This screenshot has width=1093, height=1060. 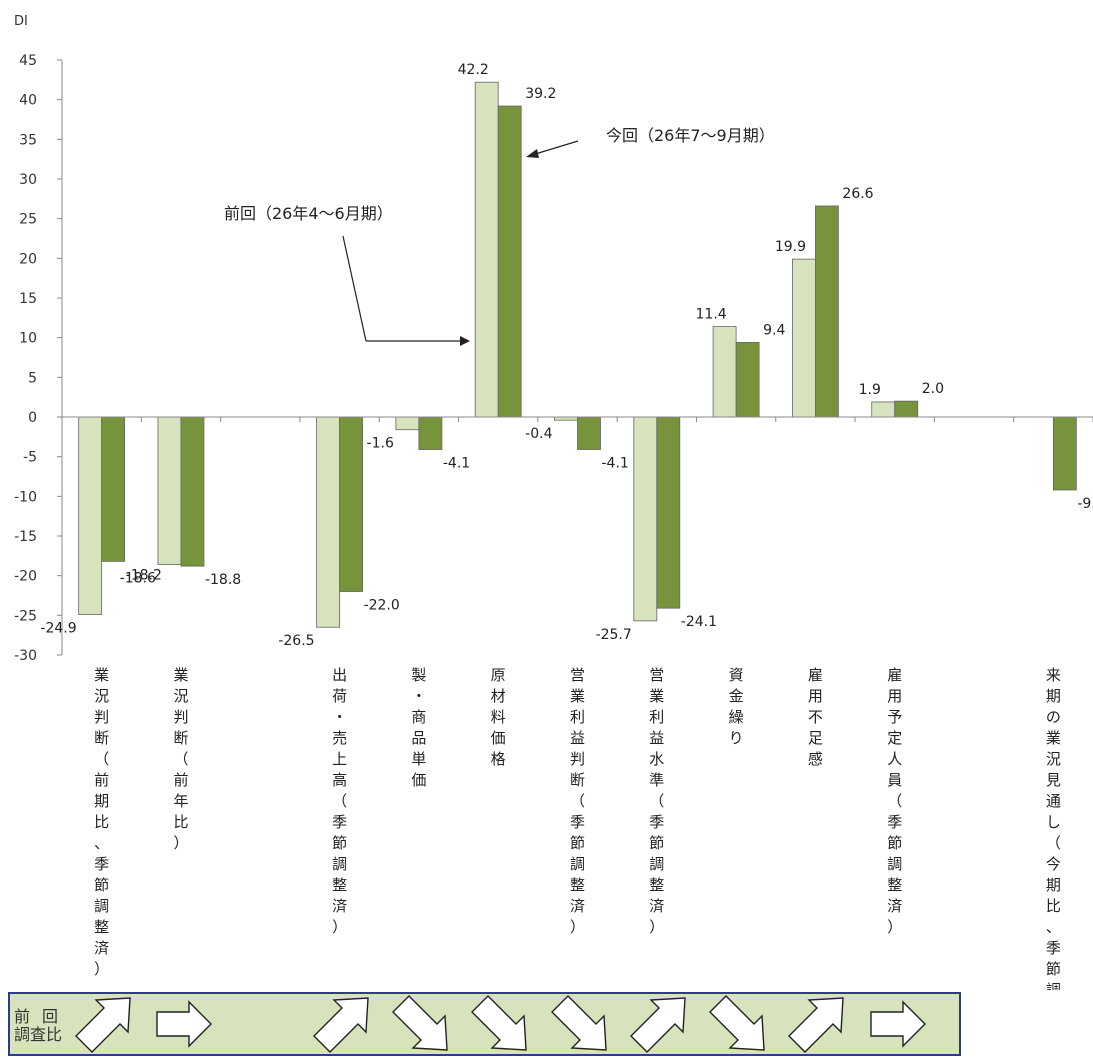 I want to click on category-label-char: 定, so click(x=894, y=738).